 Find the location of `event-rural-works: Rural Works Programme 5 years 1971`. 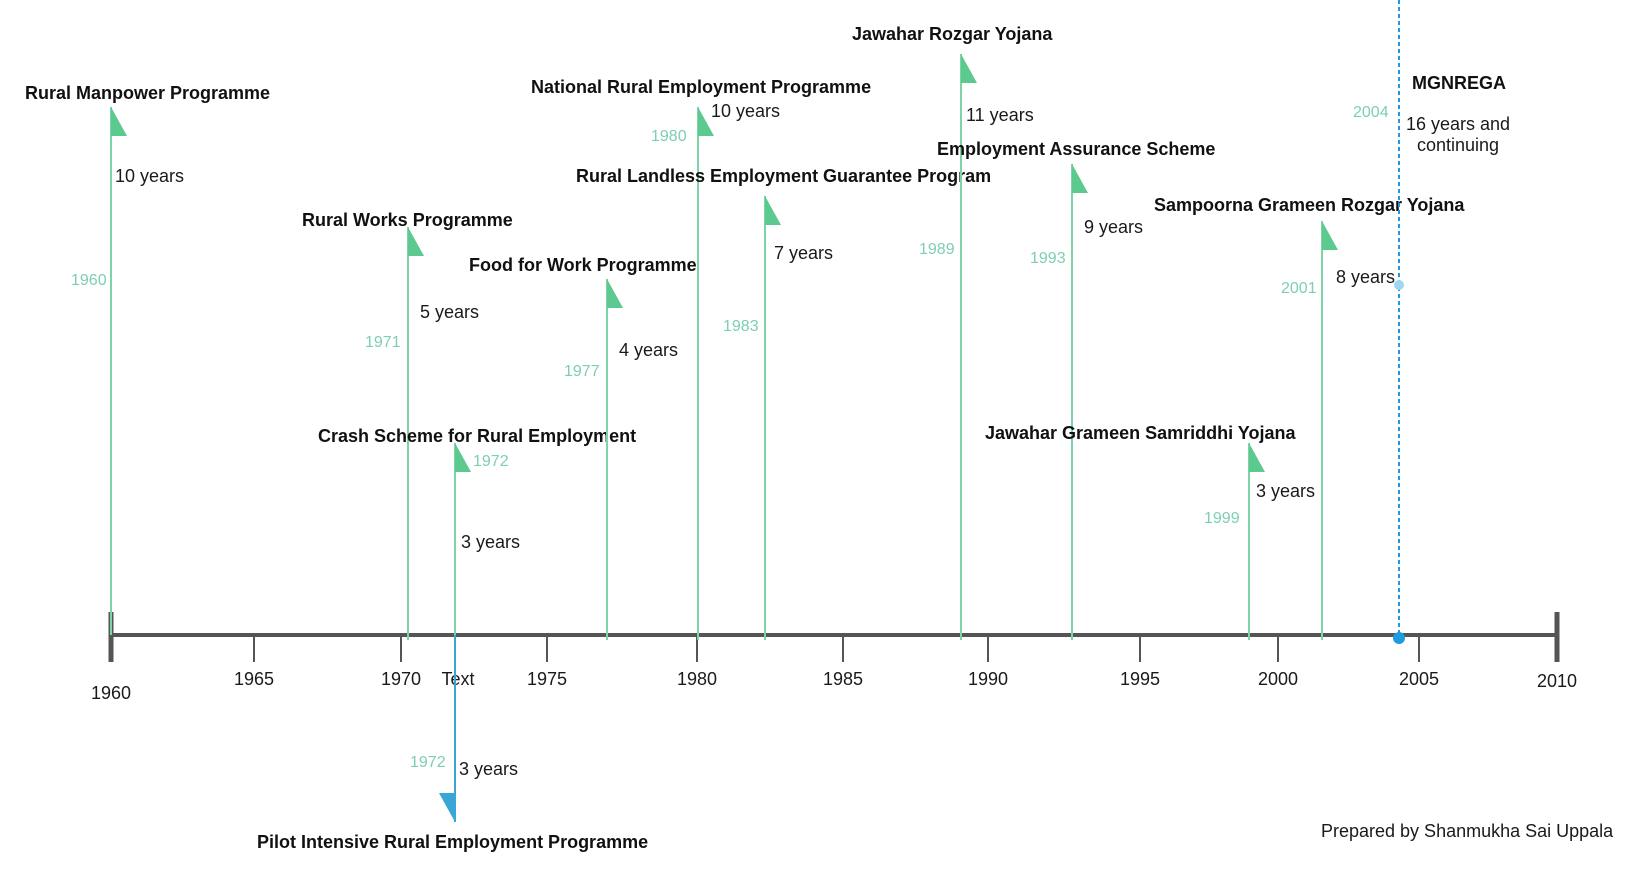

event-rural-works: Rural Works Programme 5 years 1971 is located at coordinates (407, 425).